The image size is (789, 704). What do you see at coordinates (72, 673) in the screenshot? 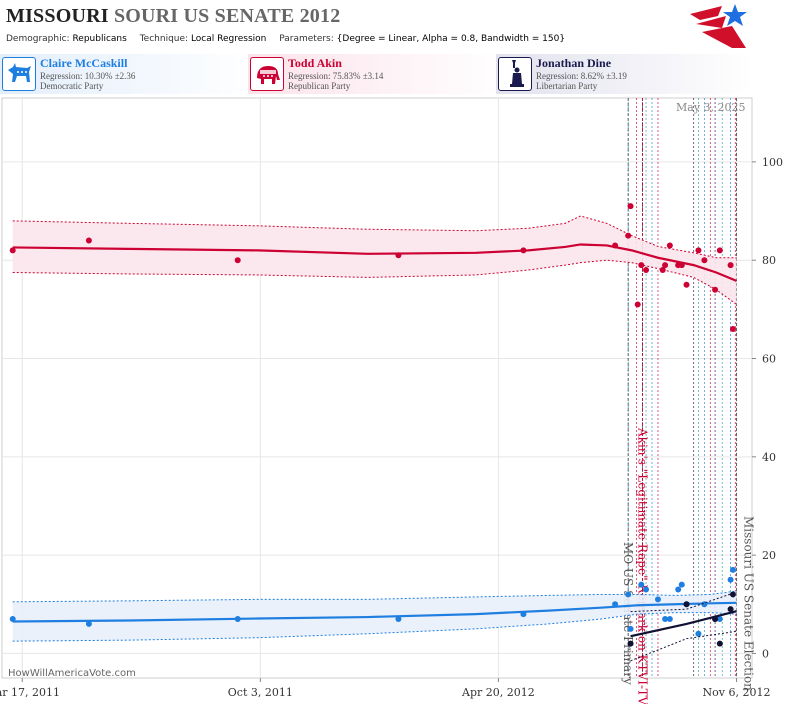
I see `site-watermark: HowWillAmericaVote.com` at bounding box center [72, 673].